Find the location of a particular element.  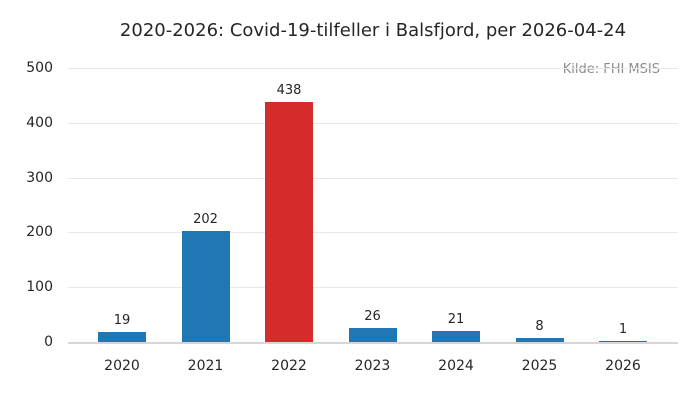

bar-value-label-2025: 8 is located at coordinates (539, 326).